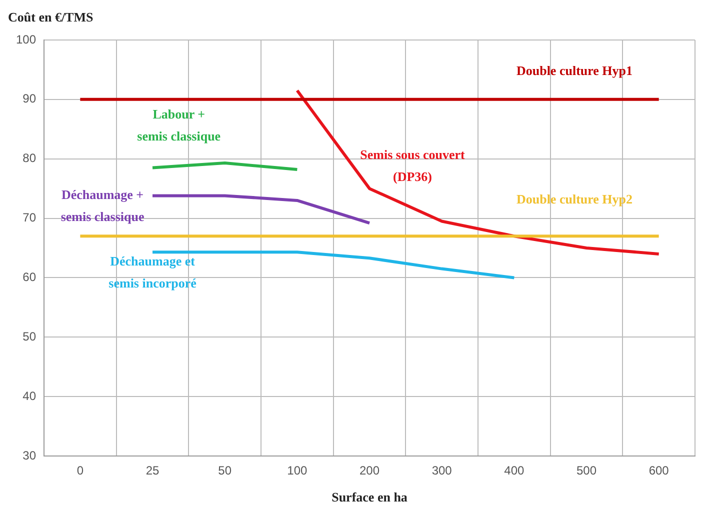 Image resolution: width=715 pixels, height=514 pixels. Describe the element at coordinates (29, 277) in the screenshot. I see `y-tick-label: 60` at that location.